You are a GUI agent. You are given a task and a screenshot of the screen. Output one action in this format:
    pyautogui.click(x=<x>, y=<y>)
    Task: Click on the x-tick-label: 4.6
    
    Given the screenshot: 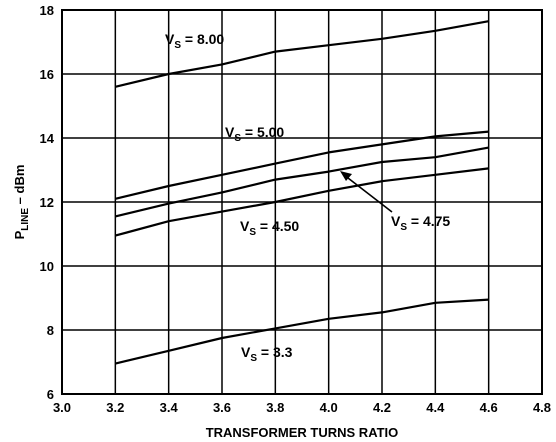 What is the action you would take?
    pyautogui.click(x=489, y=407)
    